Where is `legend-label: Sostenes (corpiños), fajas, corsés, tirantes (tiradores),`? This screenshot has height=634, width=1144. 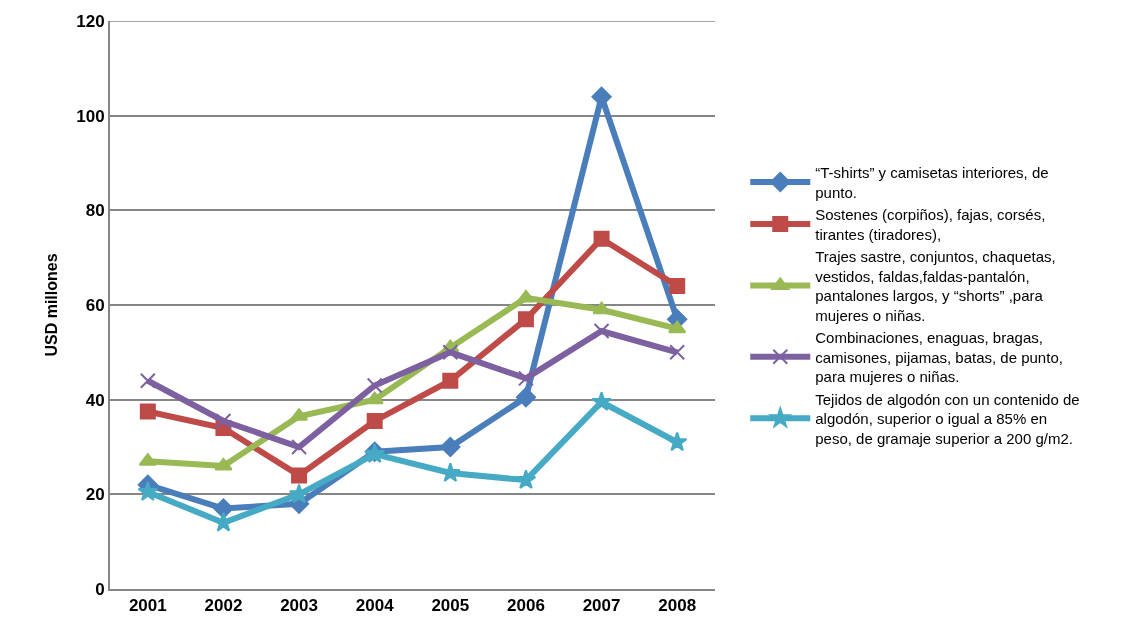 legend-label: Sostenes (corpiños), fajas, corsés, tirantes (tiradores), is located at coordinates (930, 224).